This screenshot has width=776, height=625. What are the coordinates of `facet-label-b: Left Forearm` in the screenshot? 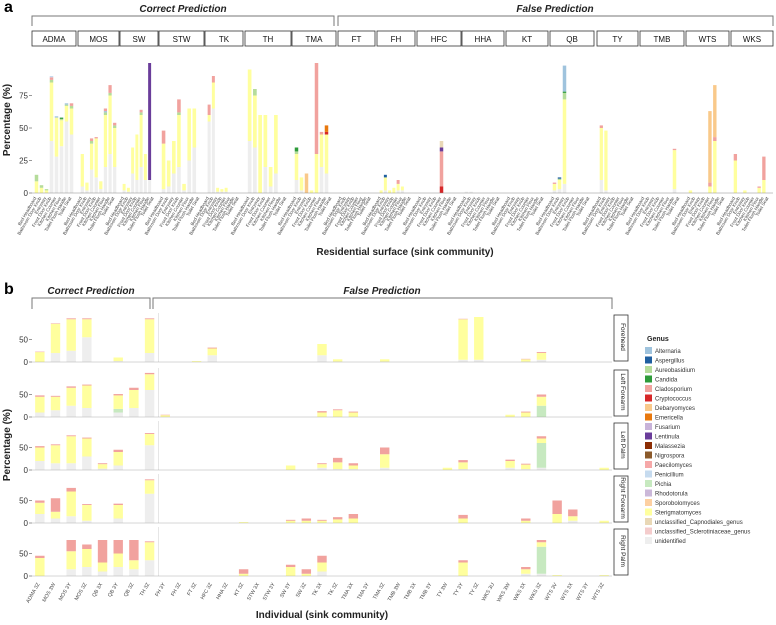 It's located at (622, 391).